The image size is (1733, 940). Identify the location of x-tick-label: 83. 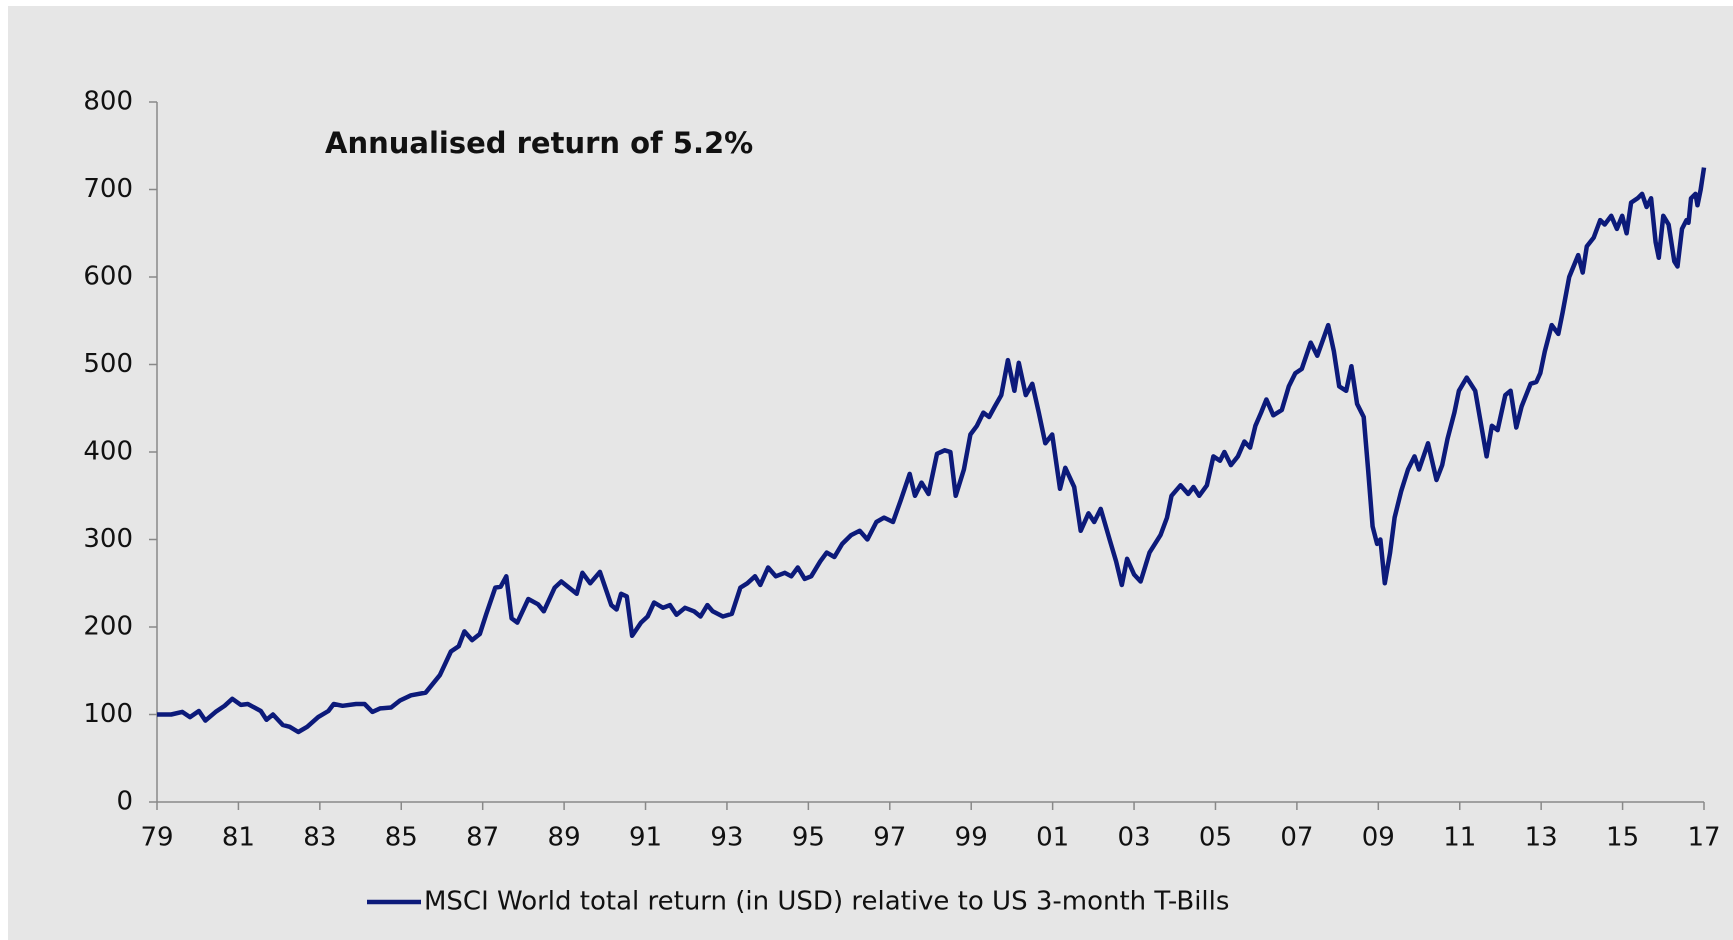
(319, 838).